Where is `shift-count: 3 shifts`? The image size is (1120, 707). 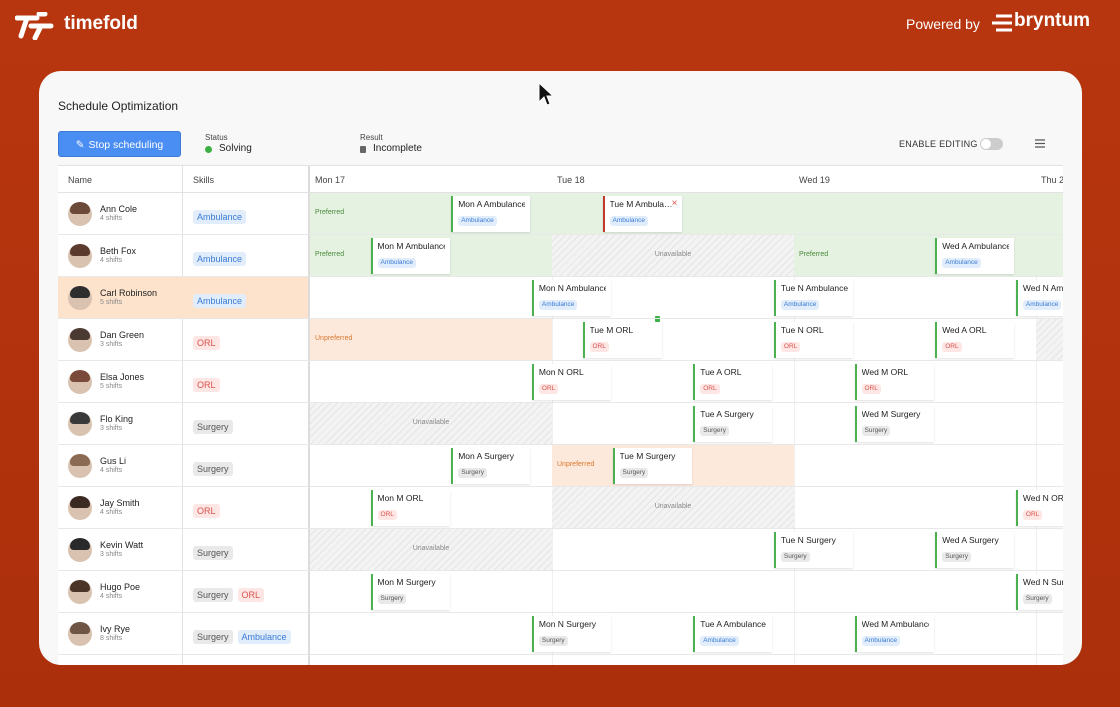 shift-count: 3 shifts is located at coordinates (111, 554).